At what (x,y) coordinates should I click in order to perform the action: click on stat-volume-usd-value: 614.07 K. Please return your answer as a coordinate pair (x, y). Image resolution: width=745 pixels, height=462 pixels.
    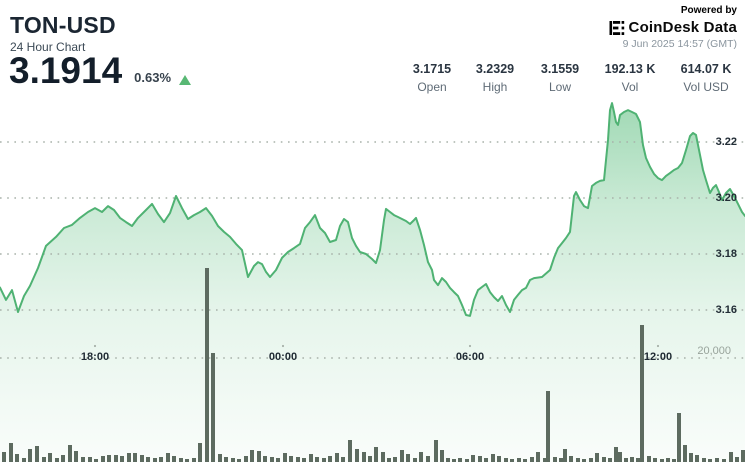
    Looking at the image, I should click on (706, 69).